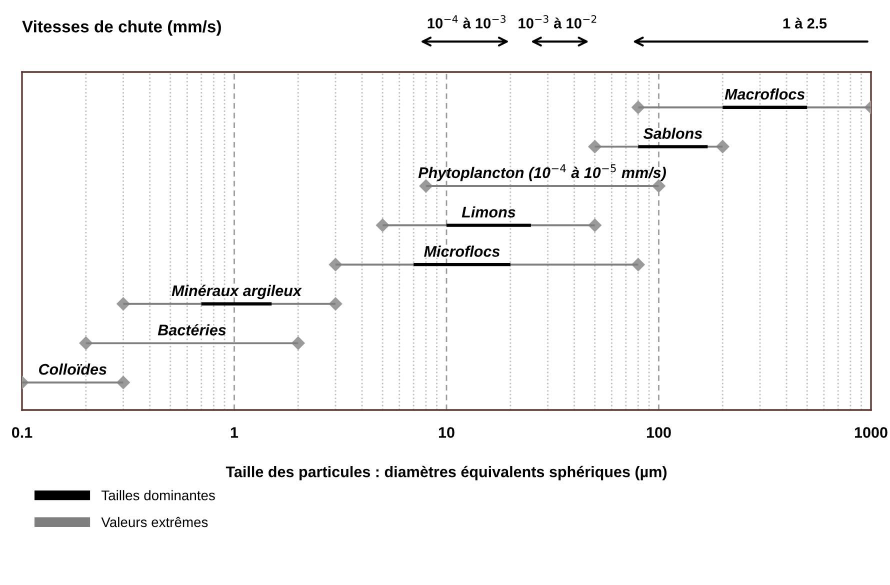  I want to click on y-tick-label: Macroflocs, so click(764, 94).